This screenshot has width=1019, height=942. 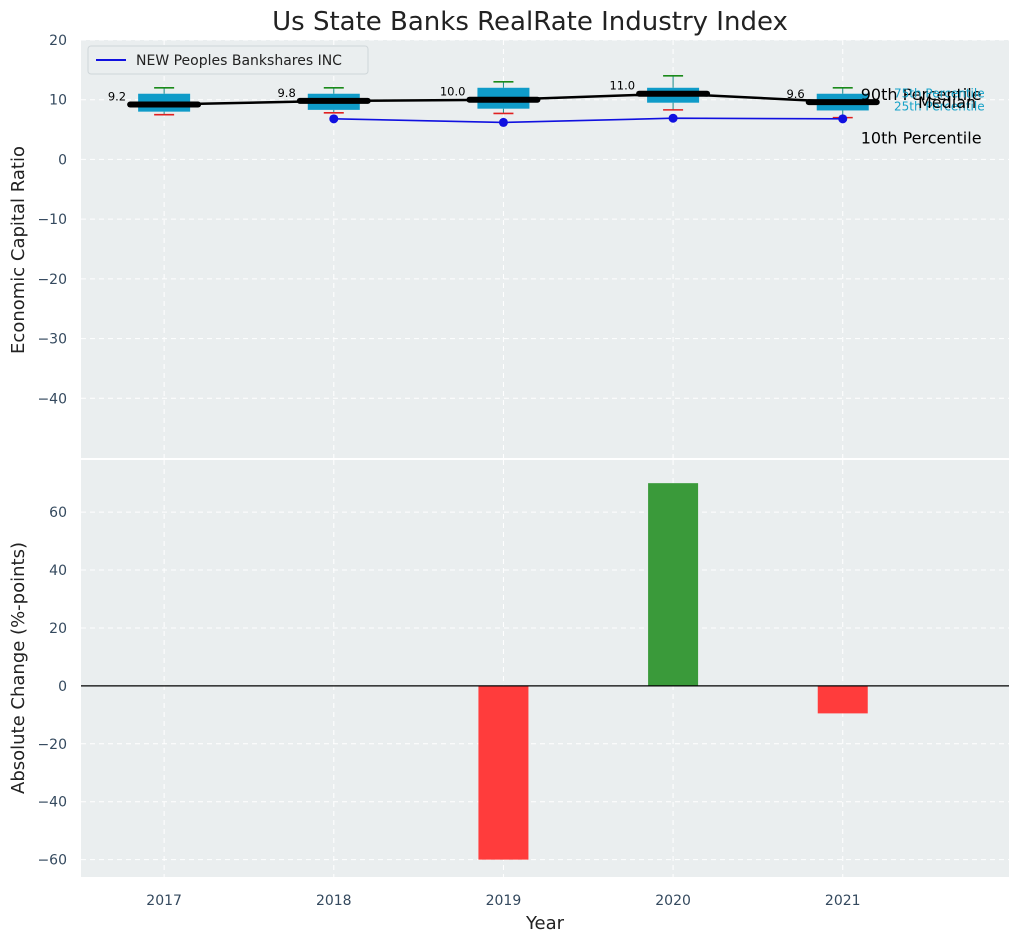 I want to click on top-y-tick-label: −30, so click(x=52, y=340).